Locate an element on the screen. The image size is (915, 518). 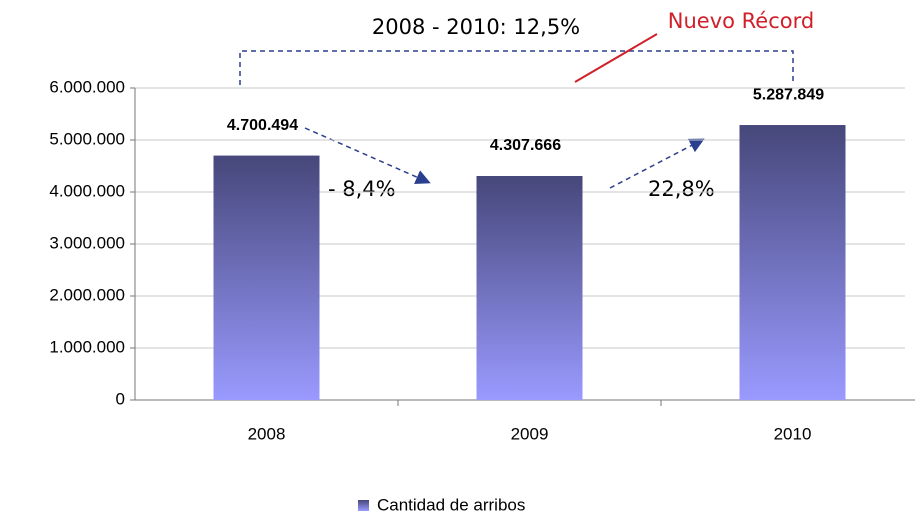
value-label: 4.700.494 is located at coordinates (262, 125).